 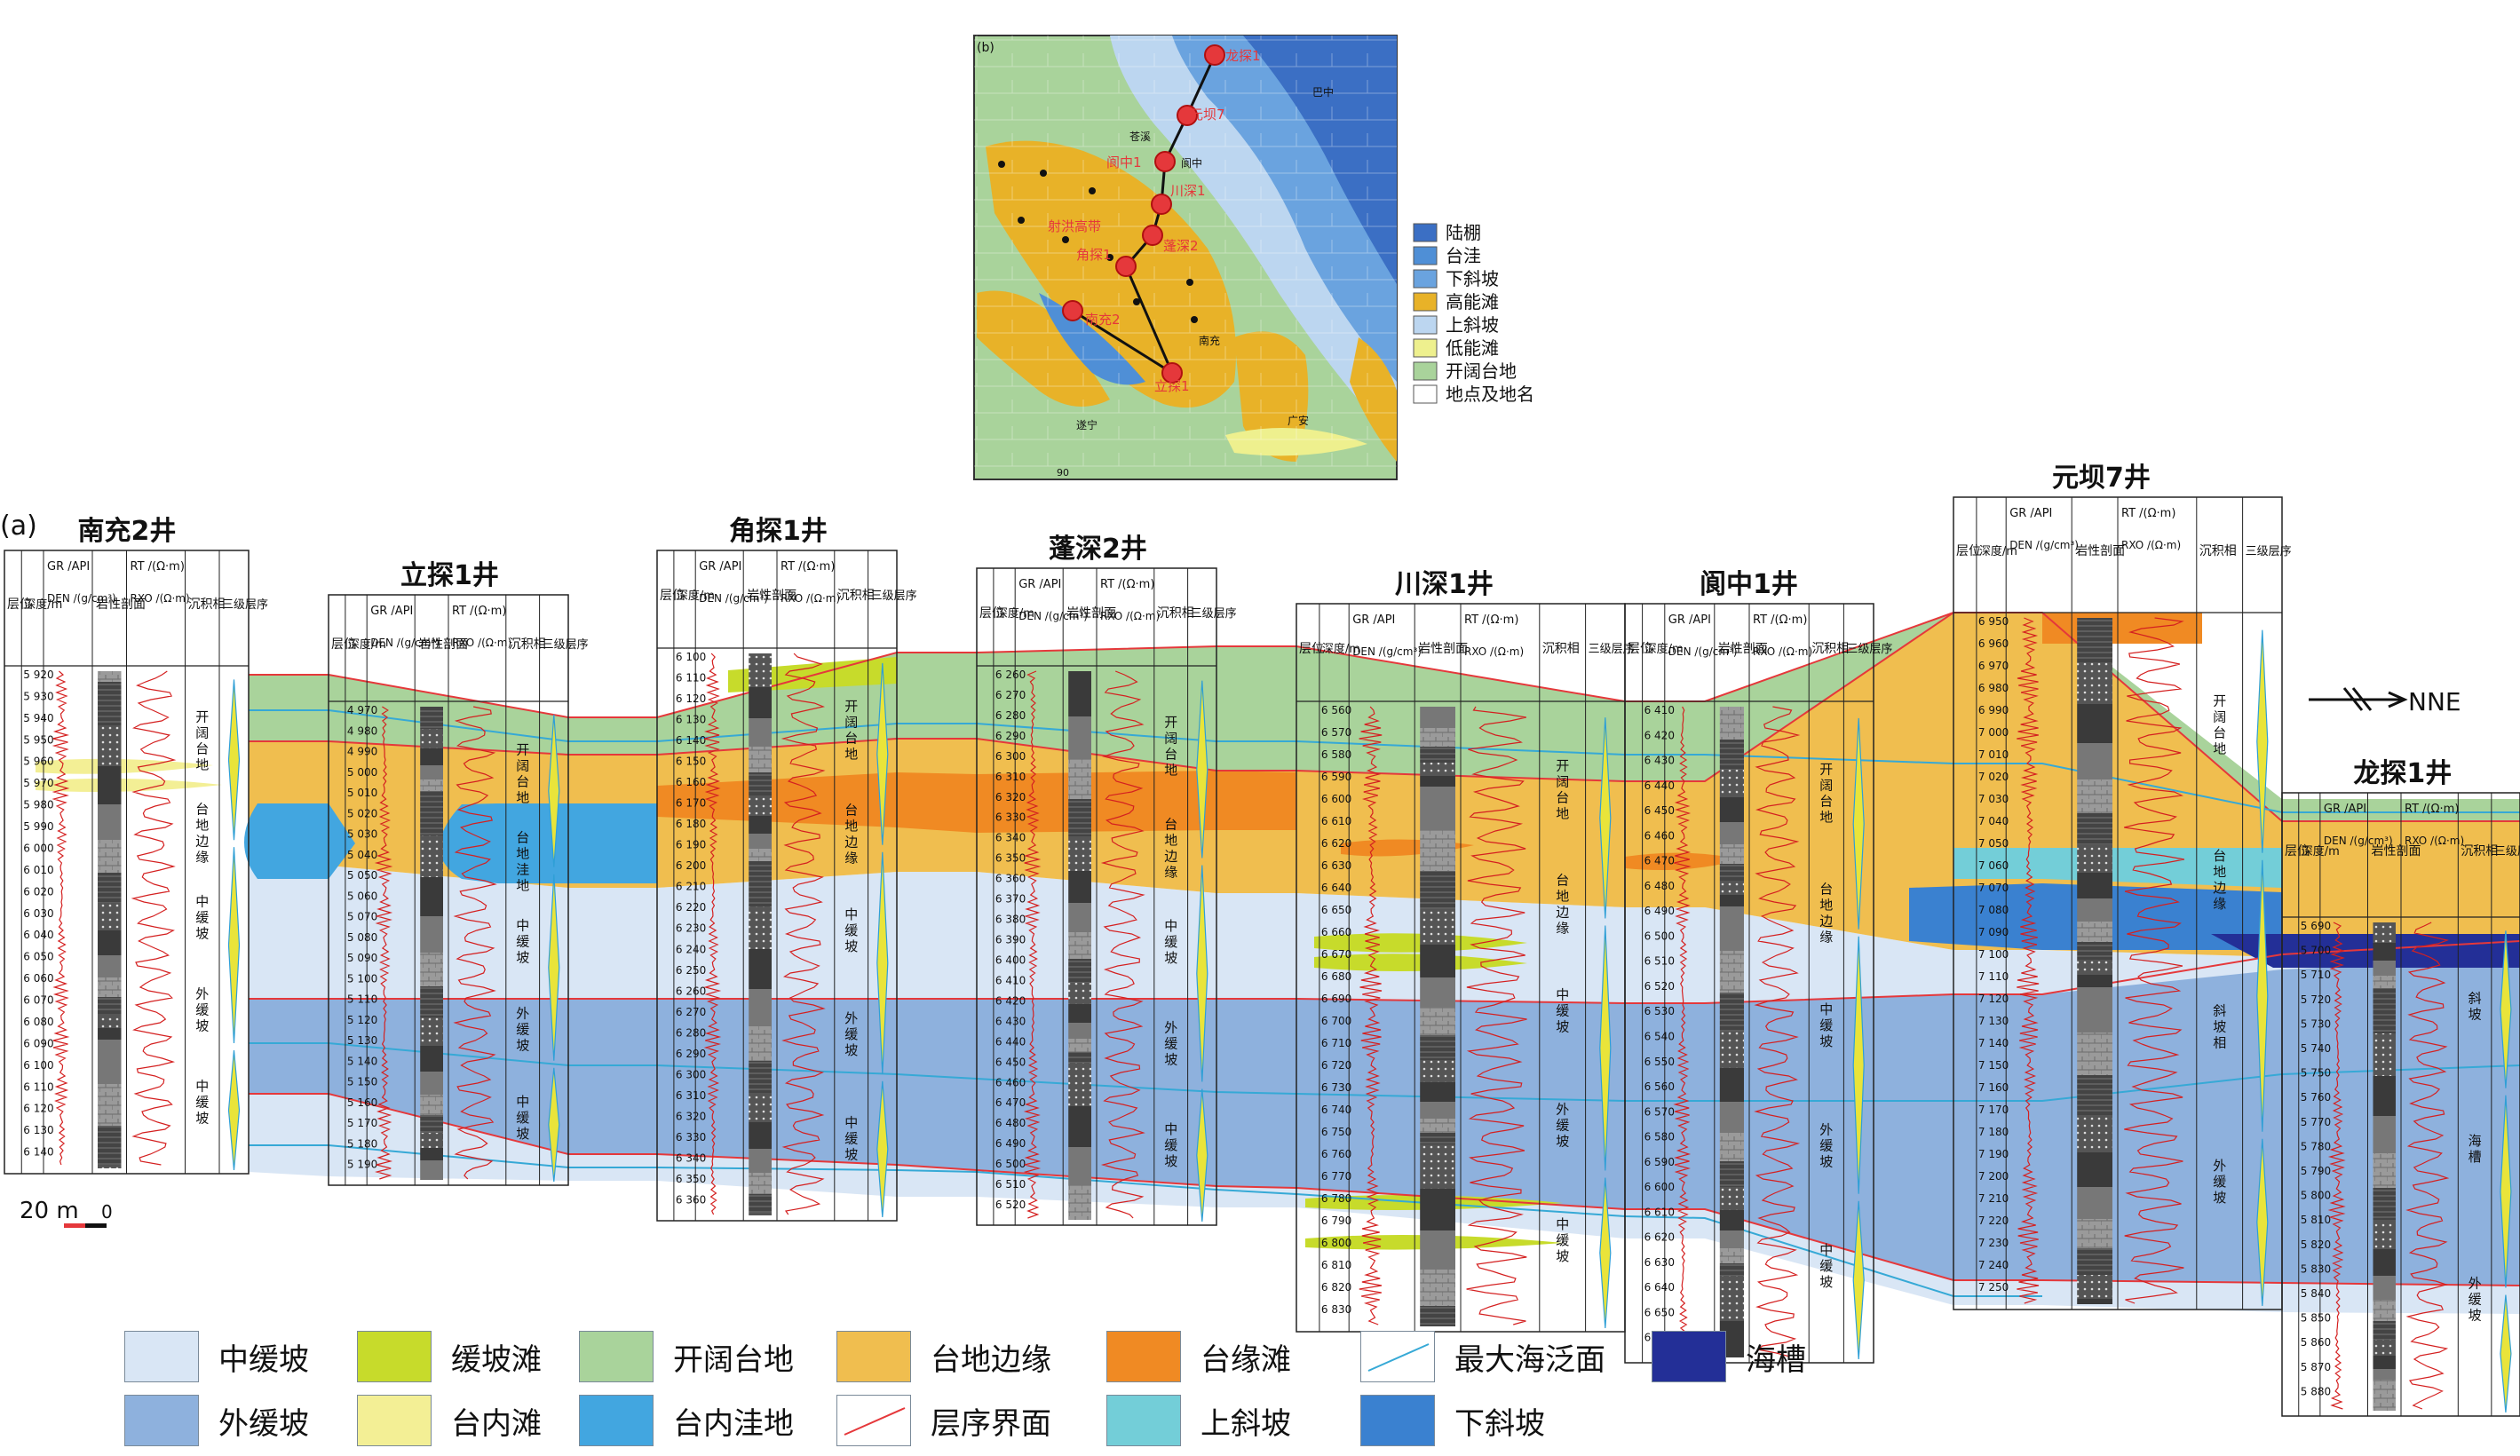 I want to click on depth-label: 7 060, so click(x=1993, y=865).